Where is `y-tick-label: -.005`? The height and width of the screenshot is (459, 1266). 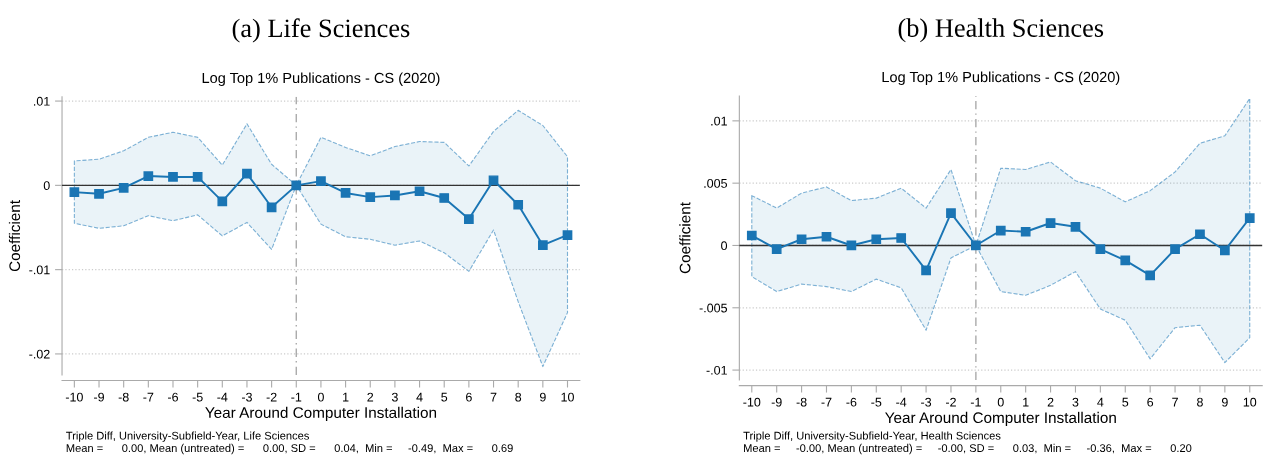 y-tick-label: -.005 is located at coordinates (713, 308).